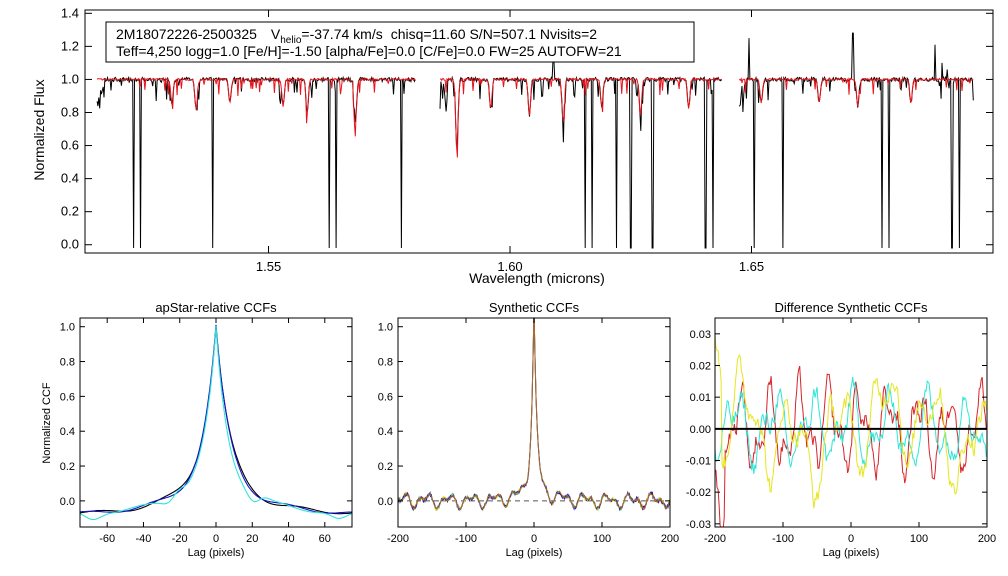 The width and height of the screenshot is (1008, 576). What do you see at coordinates (851, 553) in the screenshot?
I see `difference-ccf-x-label: Lag (pixels)` at bounding box center [851, 553].